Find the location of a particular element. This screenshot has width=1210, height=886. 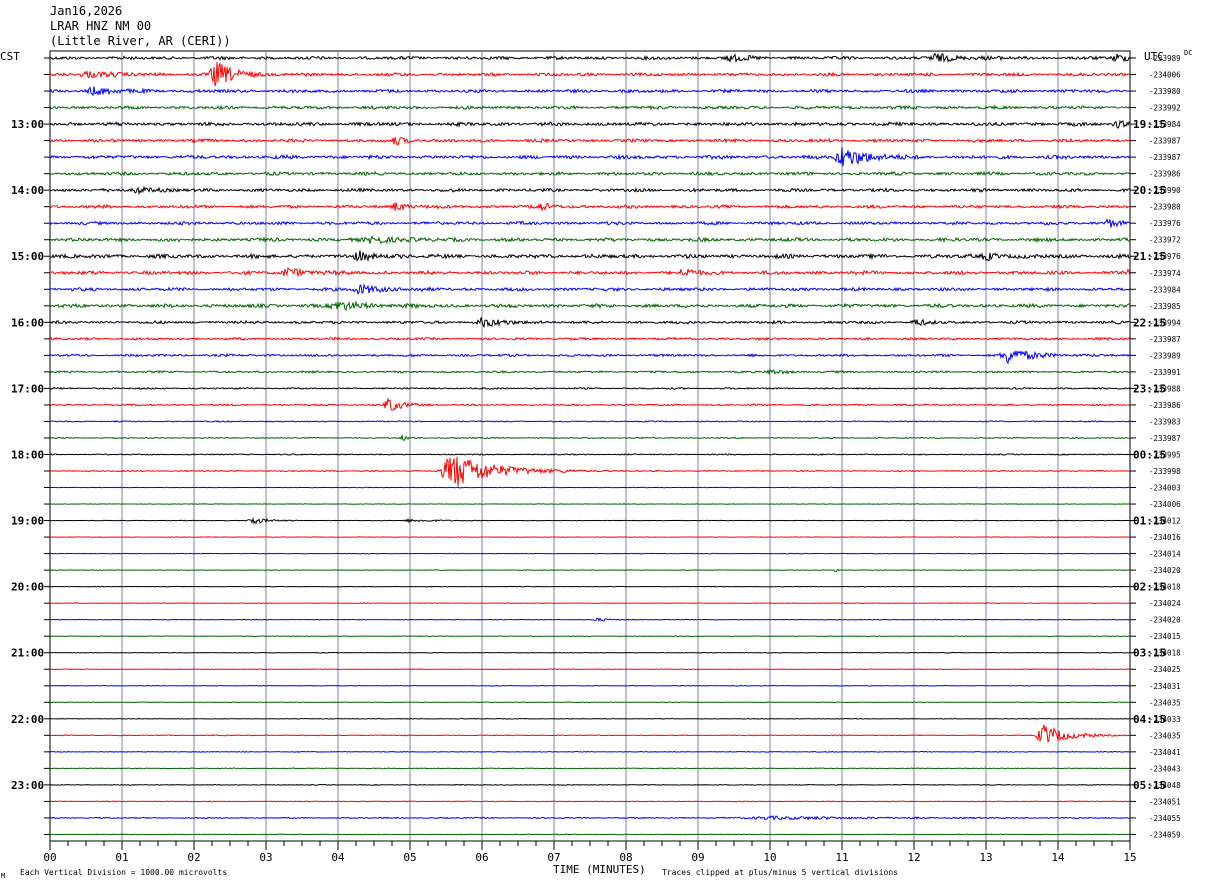

dc-offset-label: -234055 is located at coordinates (1165, 818).